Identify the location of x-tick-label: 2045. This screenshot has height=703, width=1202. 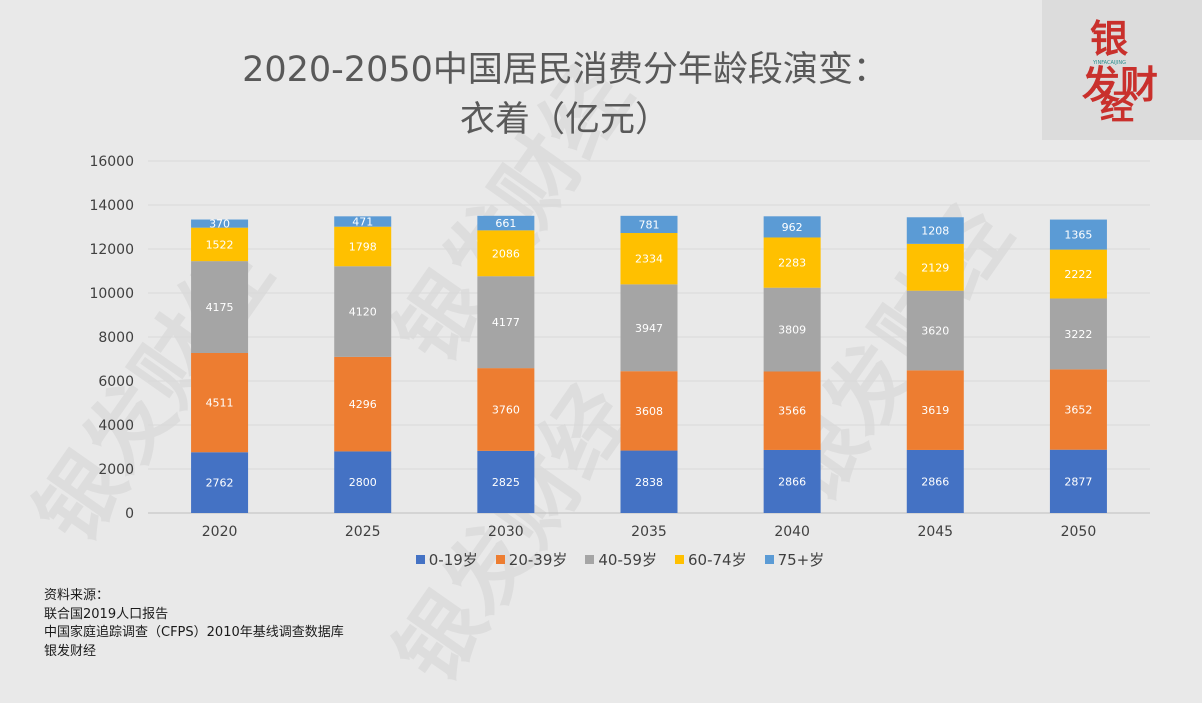
(935, 532).